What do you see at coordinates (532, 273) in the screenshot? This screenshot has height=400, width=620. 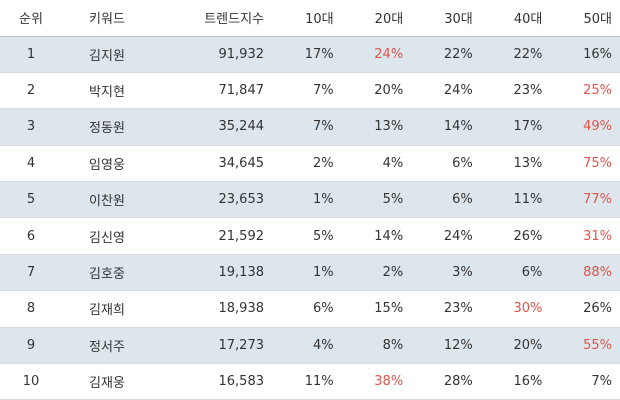 I see `cell-age-40s: 6%` at bounding box center [532, 273].